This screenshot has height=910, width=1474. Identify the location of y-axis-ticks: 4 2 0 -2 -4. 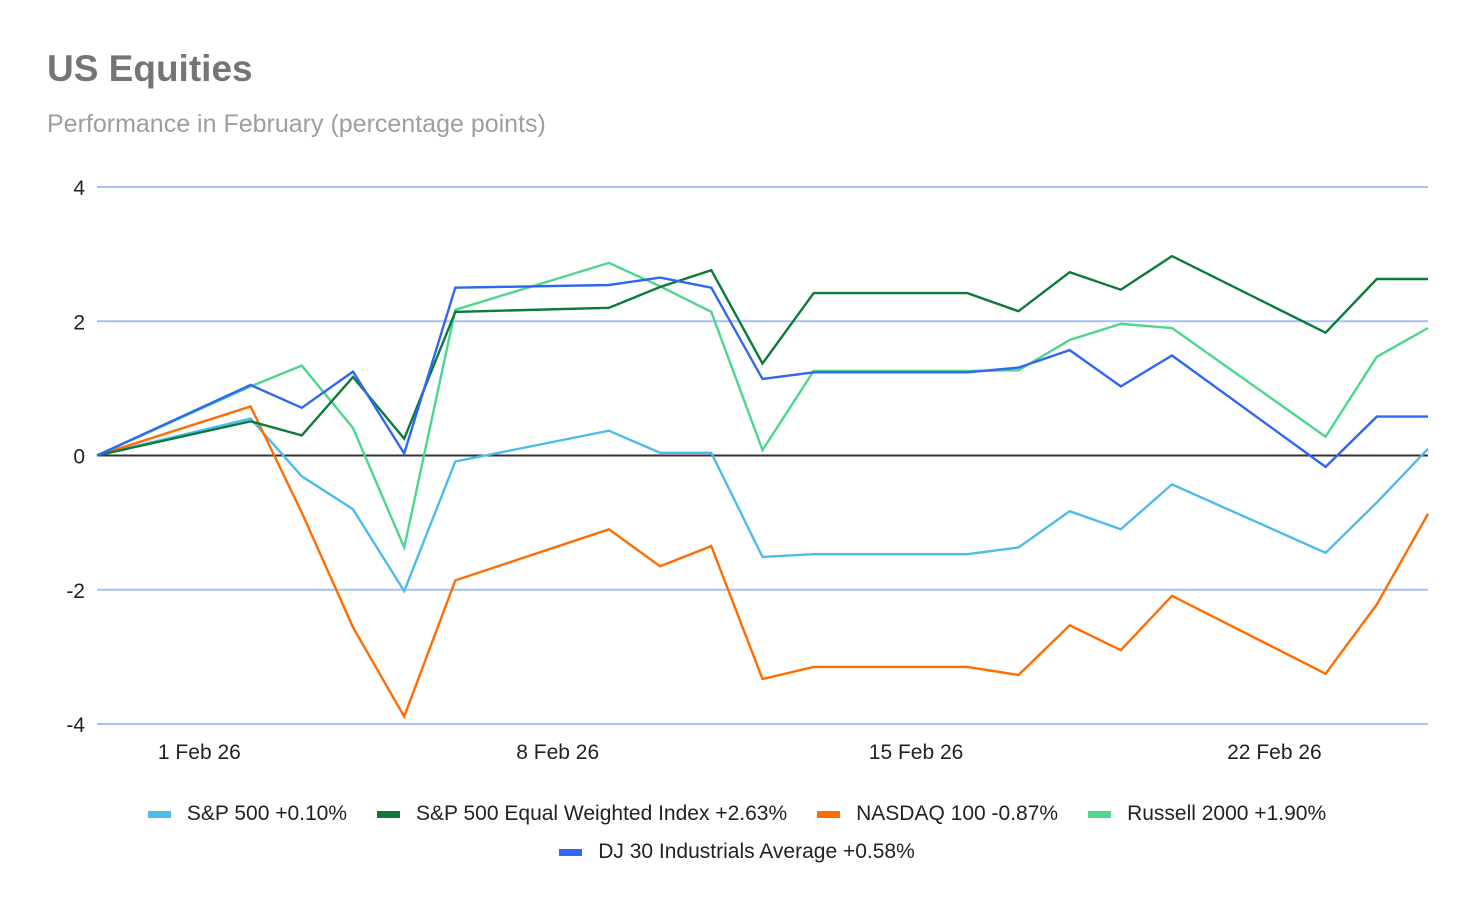
(75, 457).